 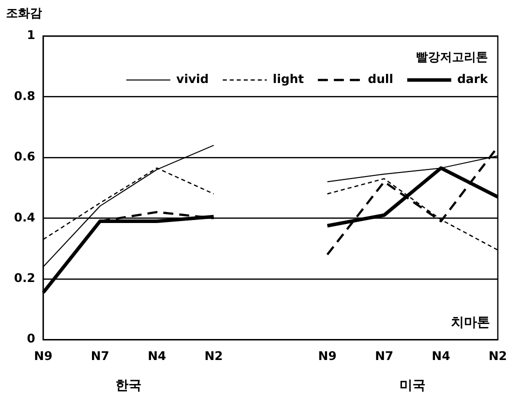 What do you see at coordinates (381, 79) in the screenshot?
I see `legend-label: dull` at bounding box center [381, 79].